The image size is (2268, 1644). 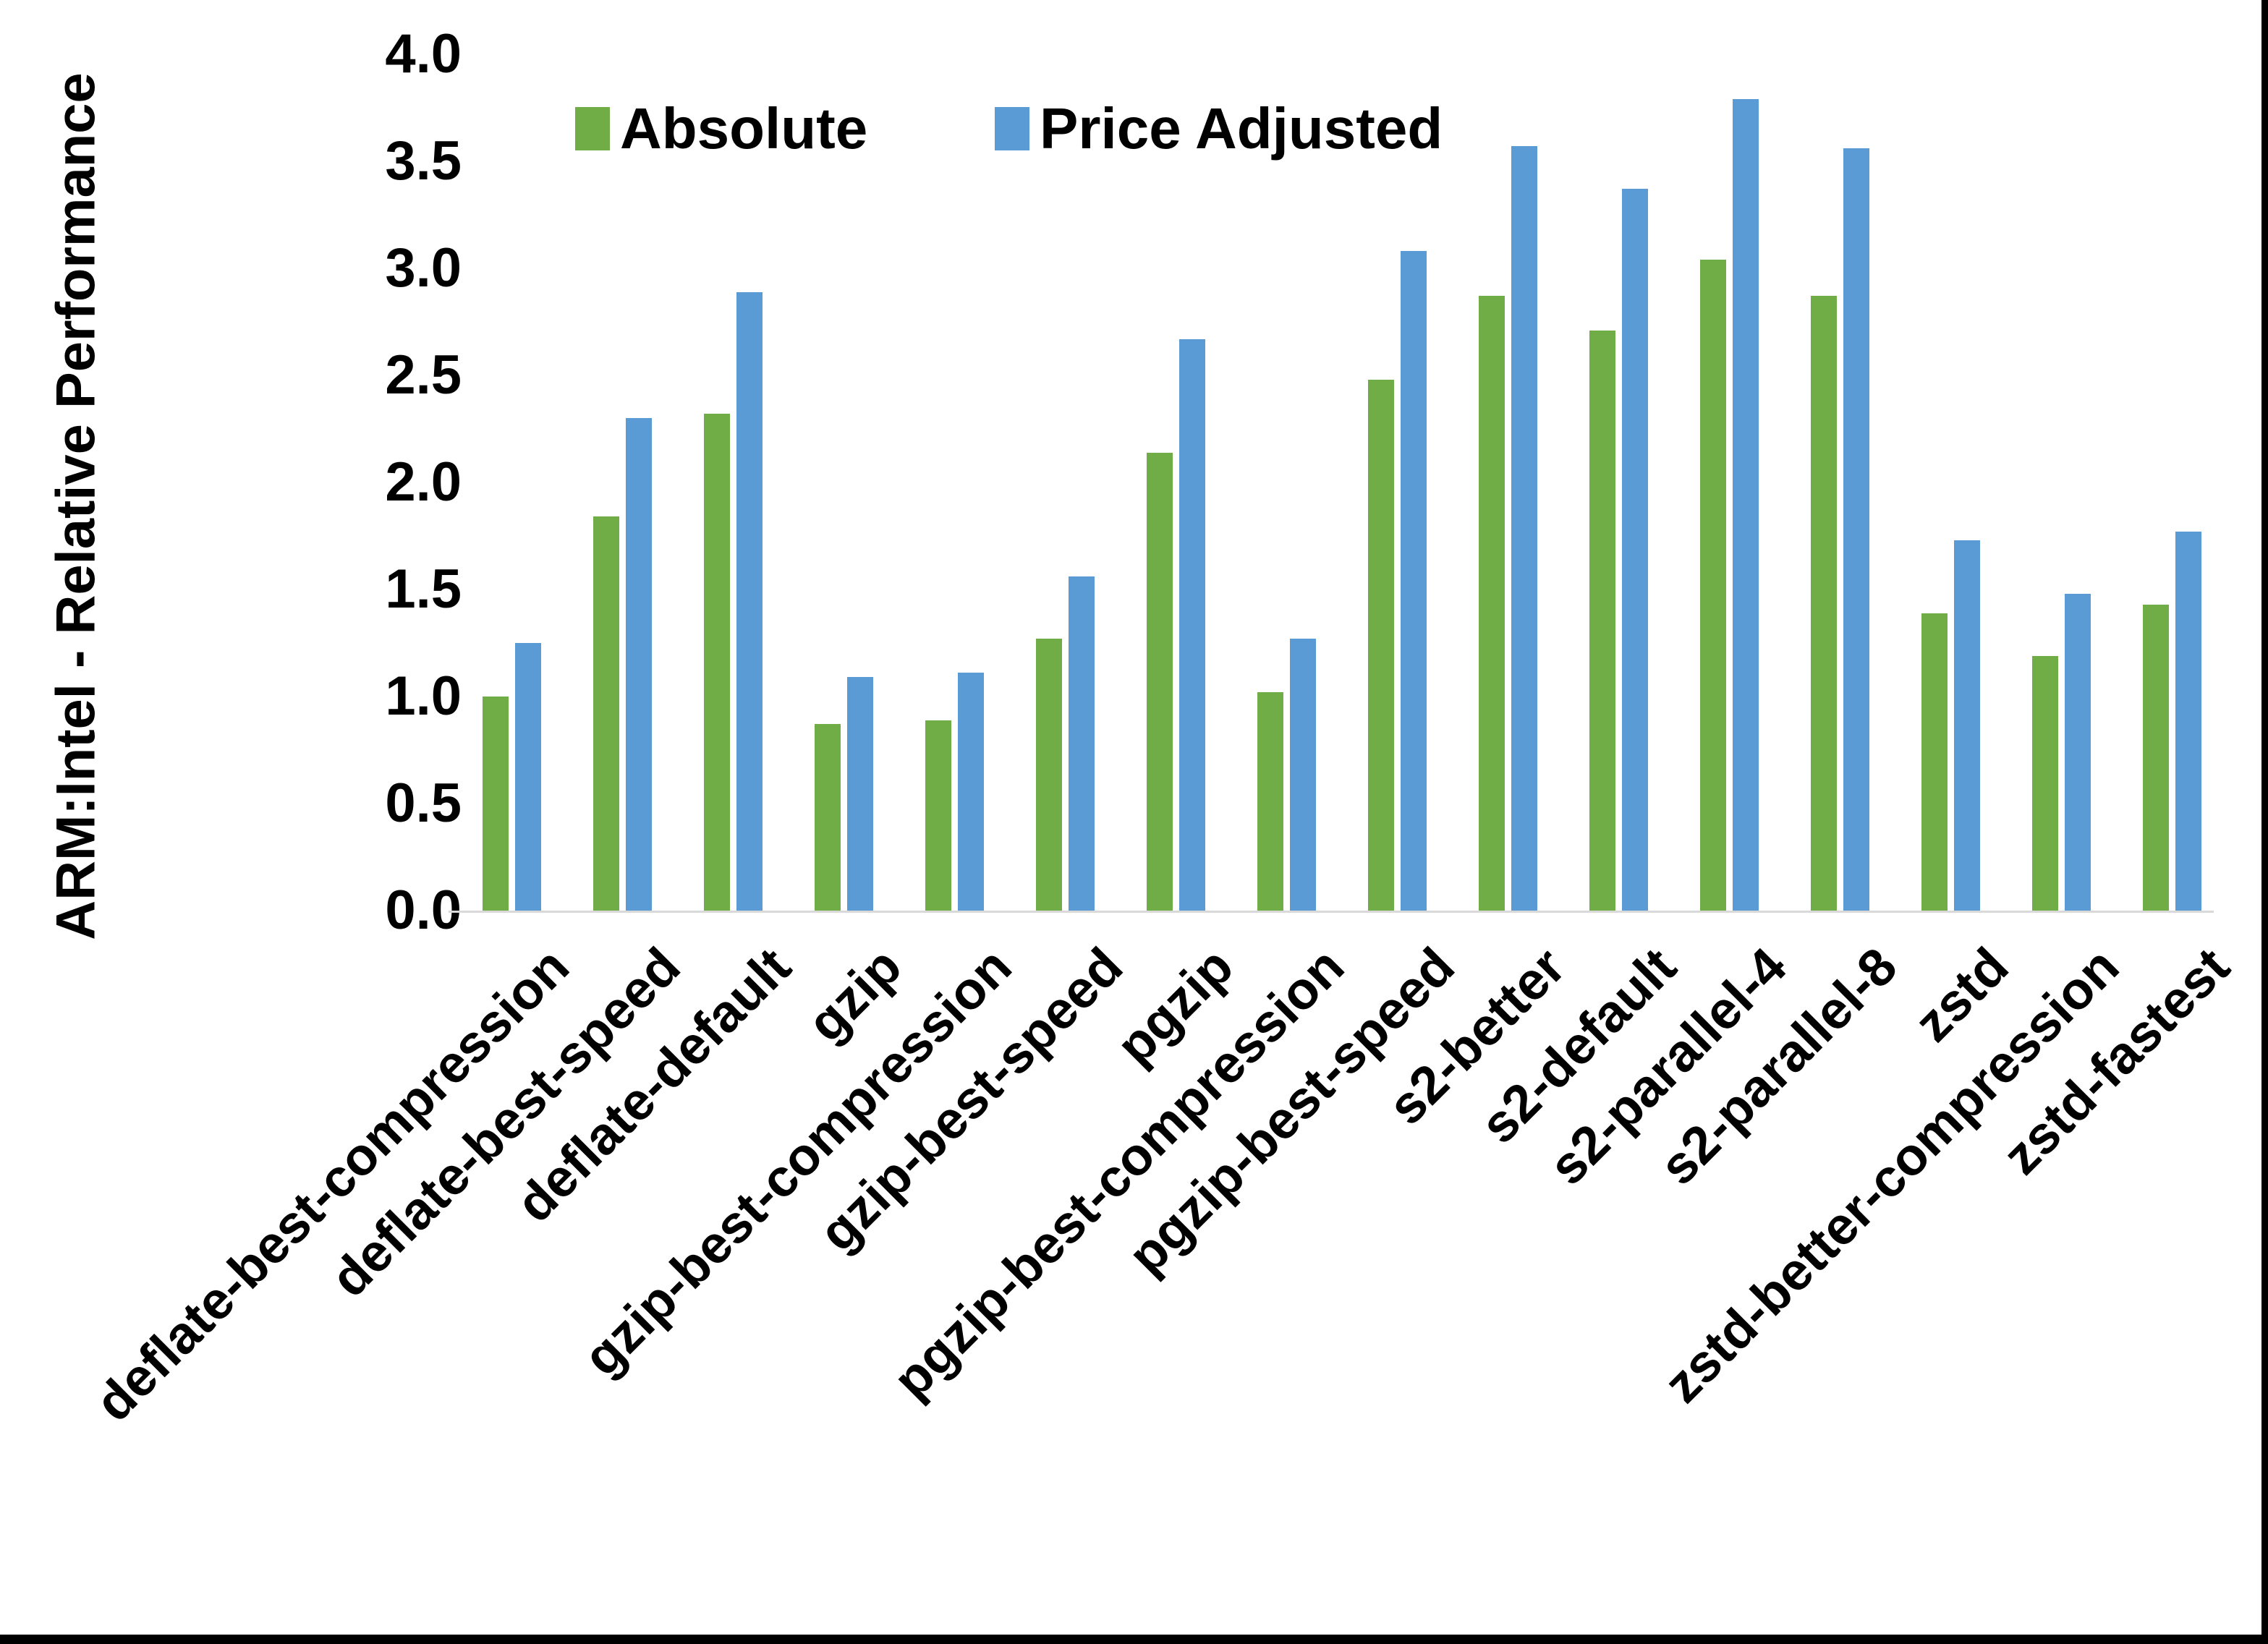 I want to click on y-tick-label: 4.0, so click(x=424, y=54).